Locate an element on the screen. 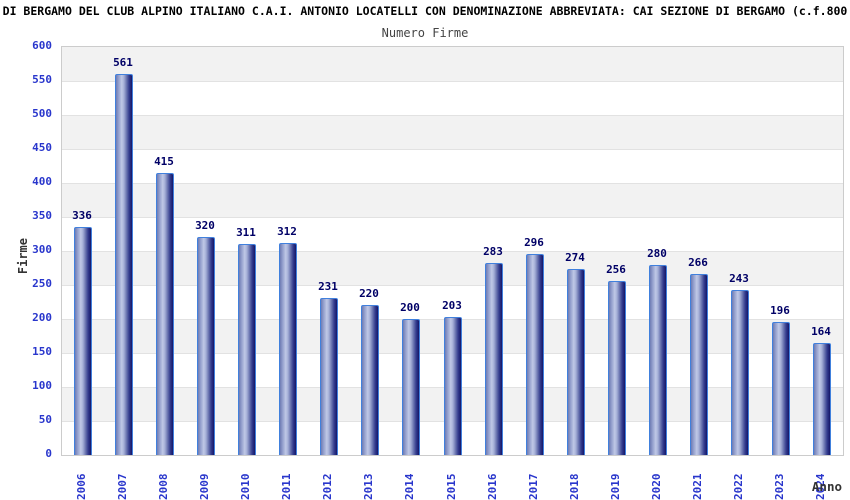 This screenshot has height=500, width=850. value-label-2015: 203 is located at coordinates (452, 305).